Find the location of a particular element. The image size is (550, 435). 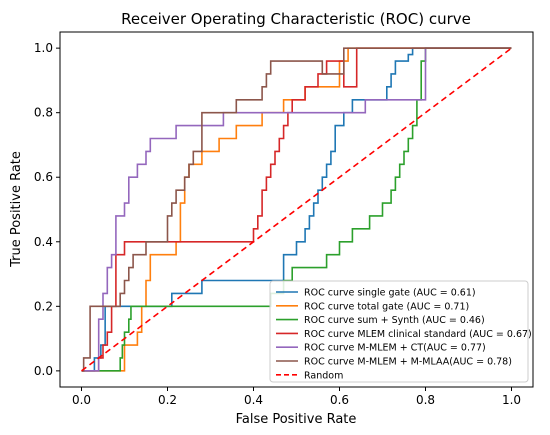

y-axis-ticks: 0.0 0.2 0.4 0.6 0.8 1.0 is located at coordinates (47, 209).